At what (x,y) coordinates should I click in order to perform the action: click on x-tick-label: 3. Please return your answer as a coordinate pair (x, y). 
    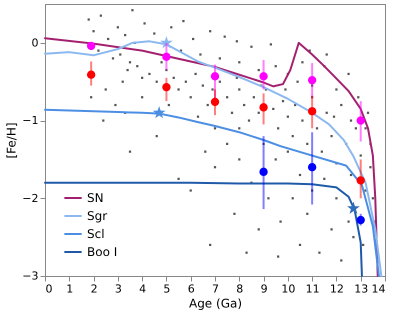
    Looking at the image, I should click on (118, 289).